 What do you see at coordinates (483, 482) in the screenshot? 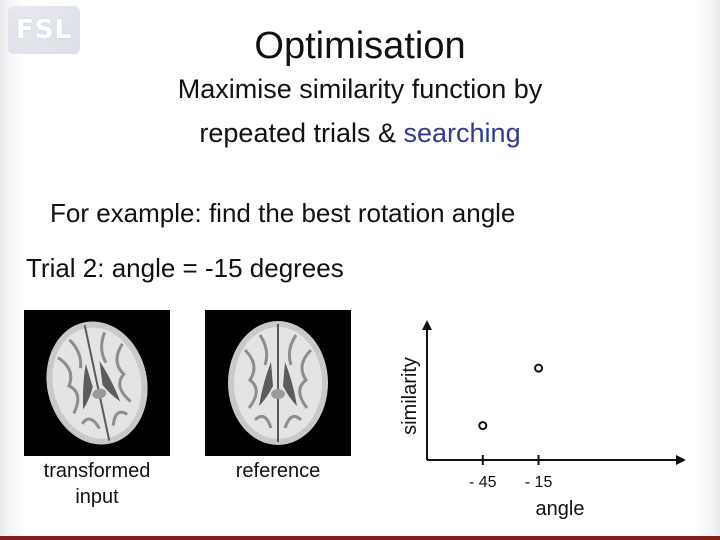
I see `x-tick-label-0: - 45` at bounding box center [483, 482].